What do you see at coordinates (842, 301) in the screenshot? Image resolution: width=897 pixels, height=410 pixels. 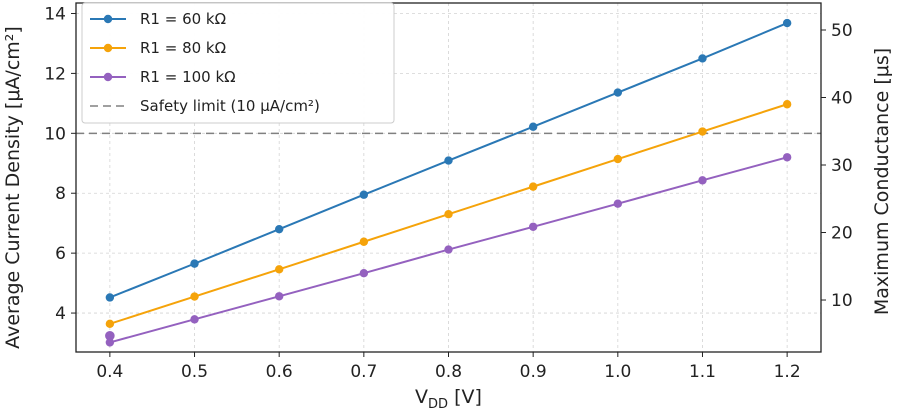 I see `y2-tick-label: 10` at bounding box center [842, 301].